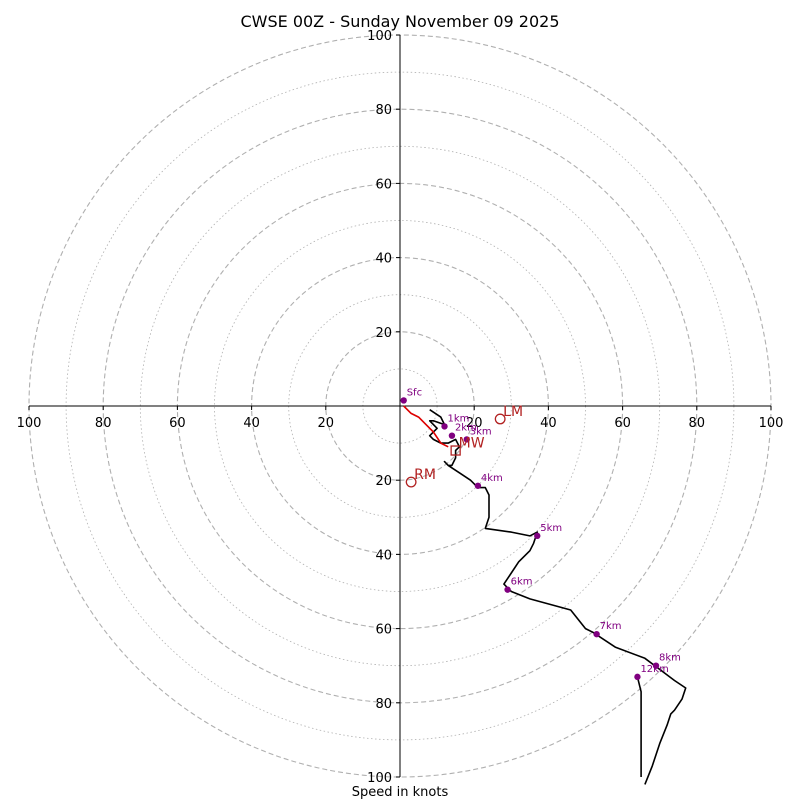  Describe the element at coordinates (459, 418) in the screenshot. I see `height-marker-label: 1km` at that location.